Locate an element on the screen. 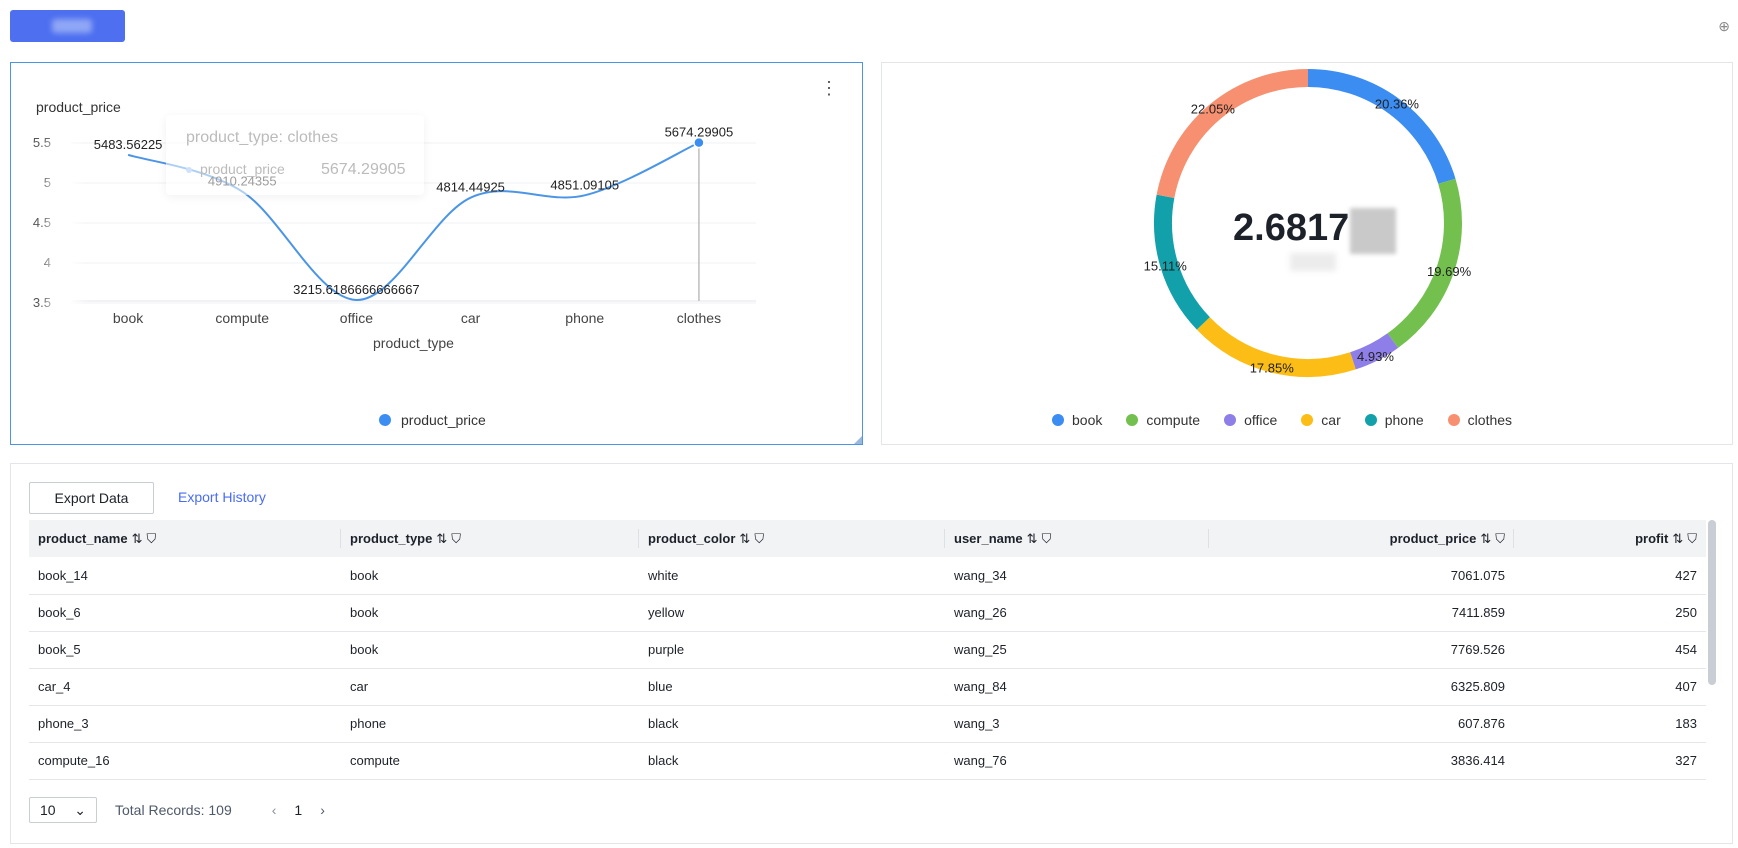  tooltip-series: product_price is located at coordinates (242, 169).